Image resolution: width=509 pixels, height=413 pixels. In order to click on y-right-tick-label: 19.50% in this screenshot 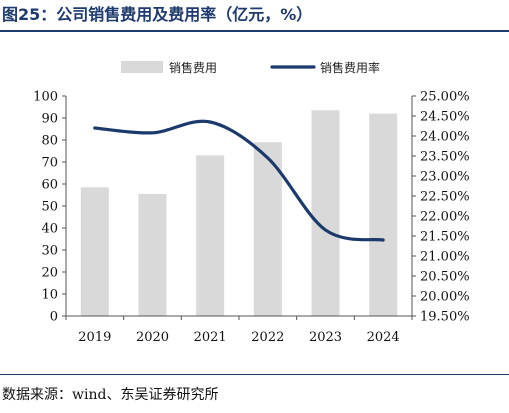, I will do `click(445, 317)`.